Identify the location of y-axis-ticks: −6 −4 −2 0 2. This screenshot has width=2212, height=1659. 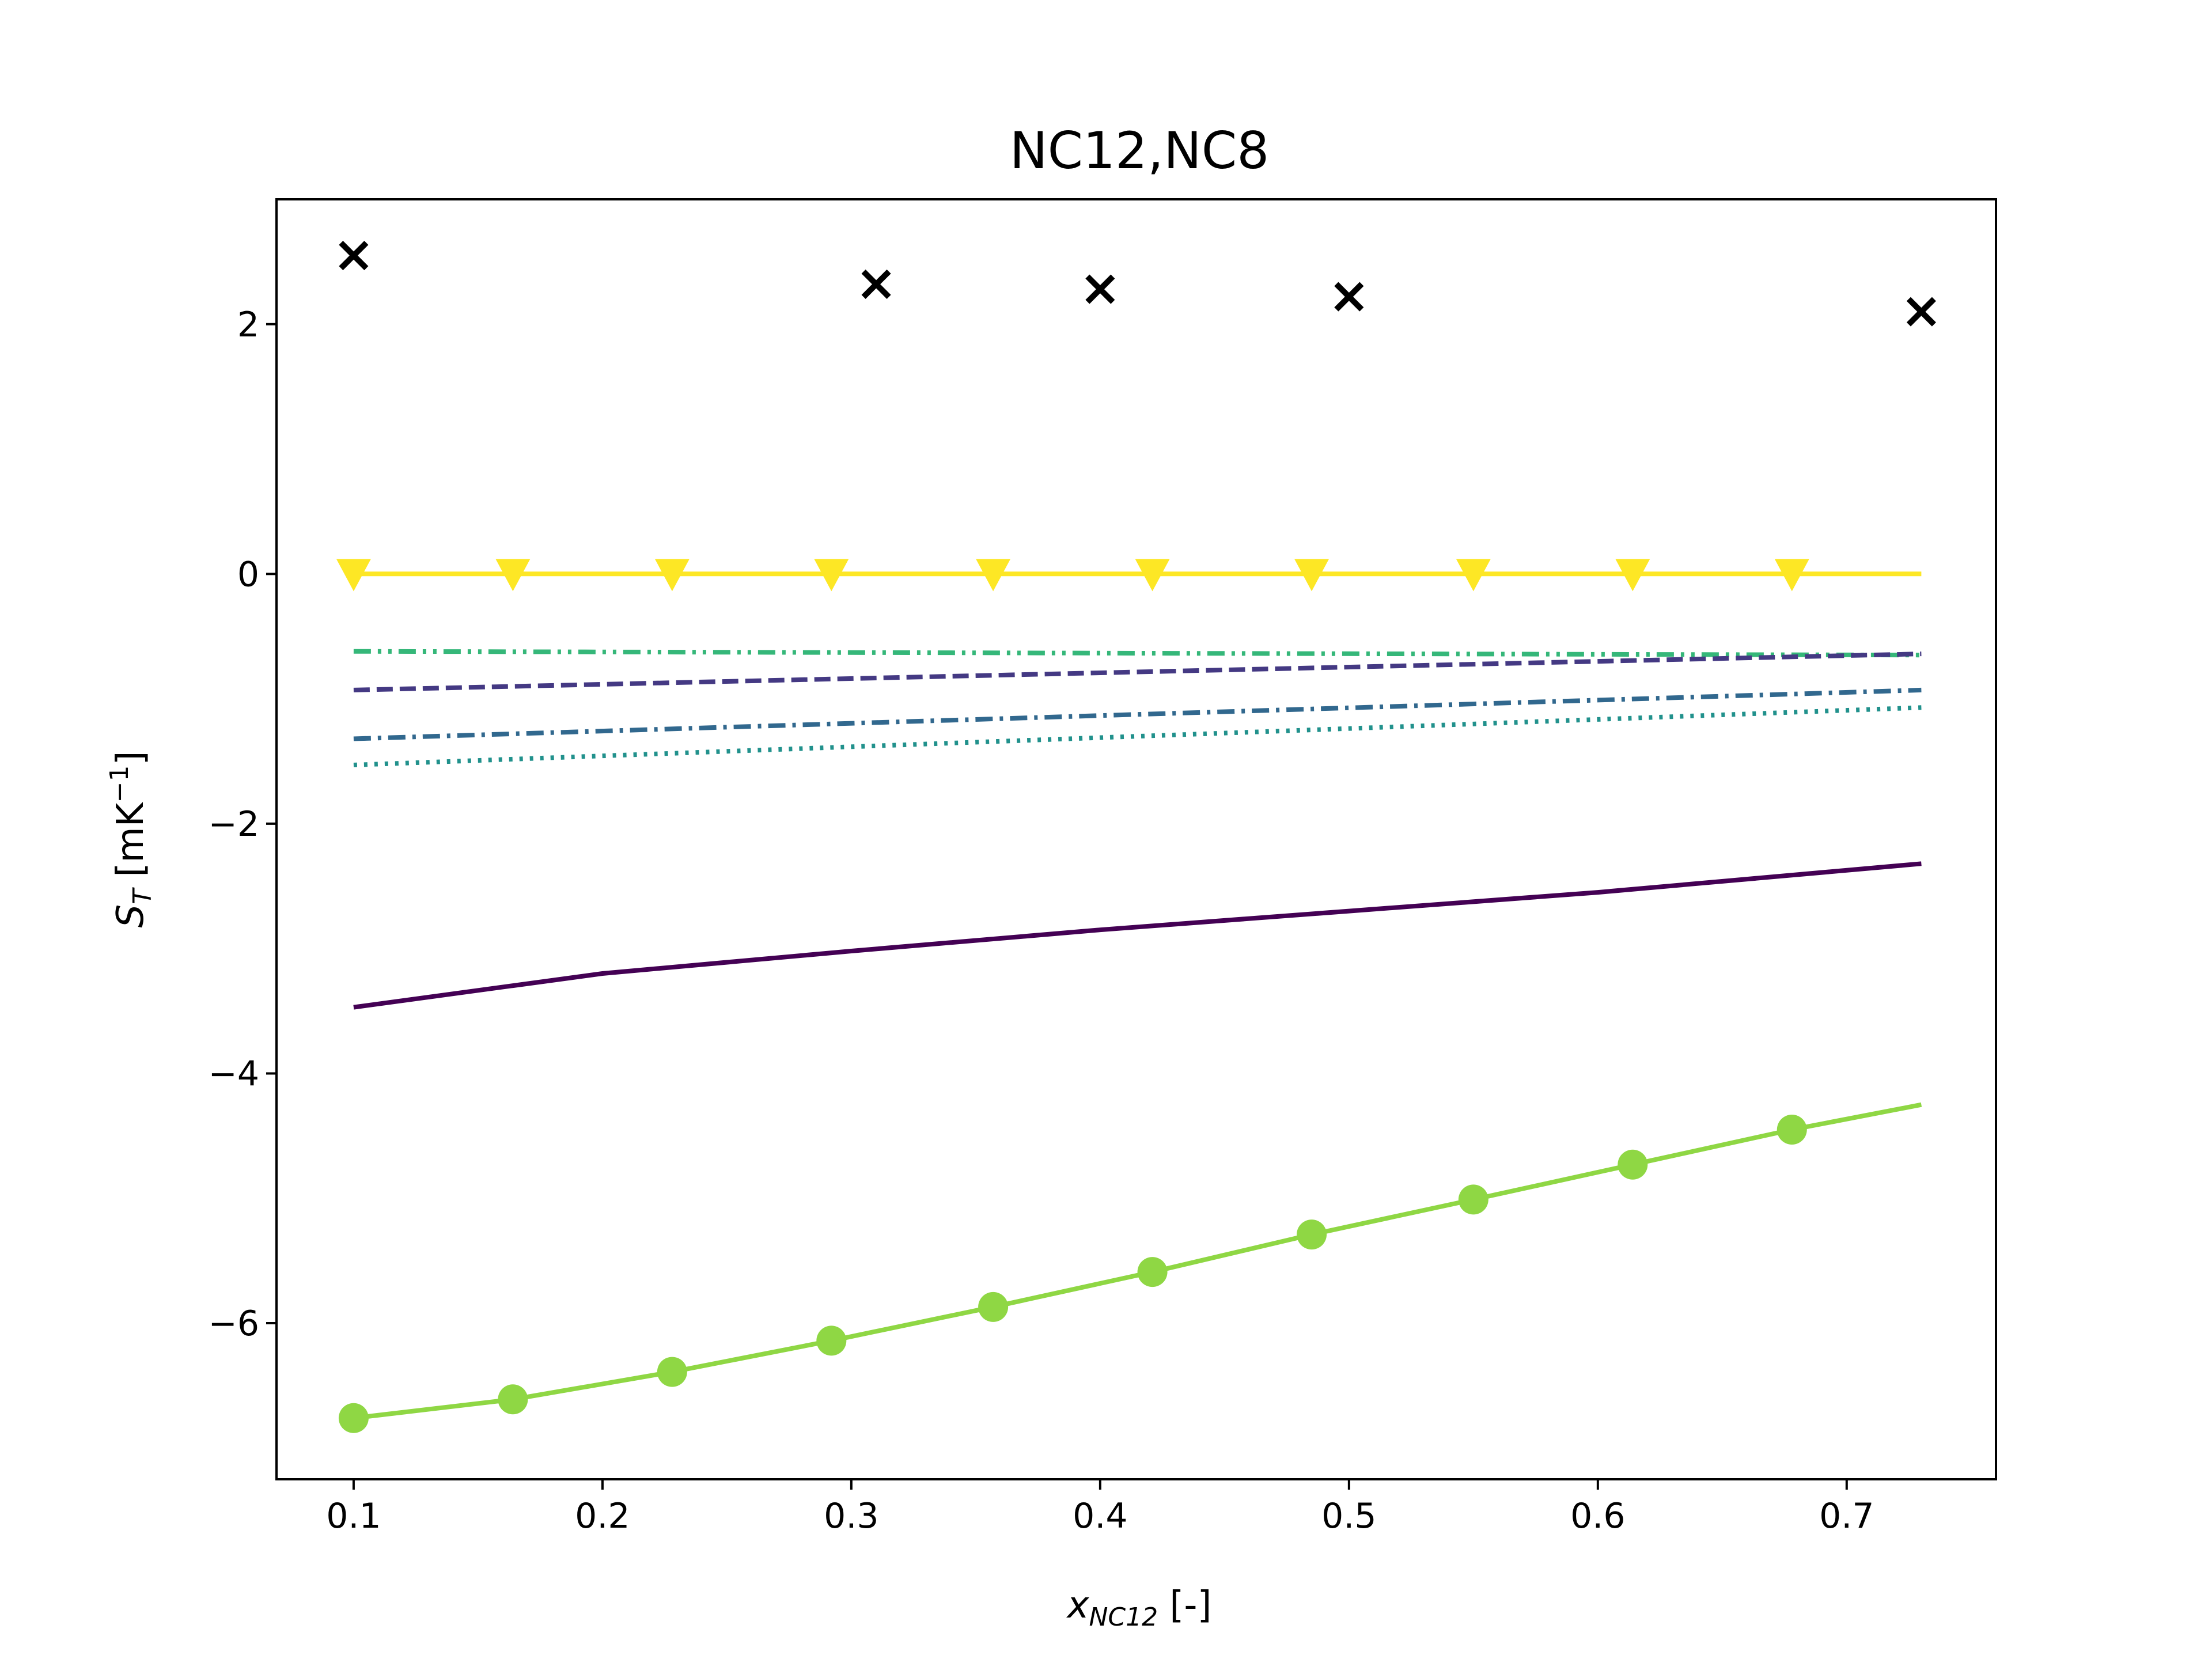
(242, 824).